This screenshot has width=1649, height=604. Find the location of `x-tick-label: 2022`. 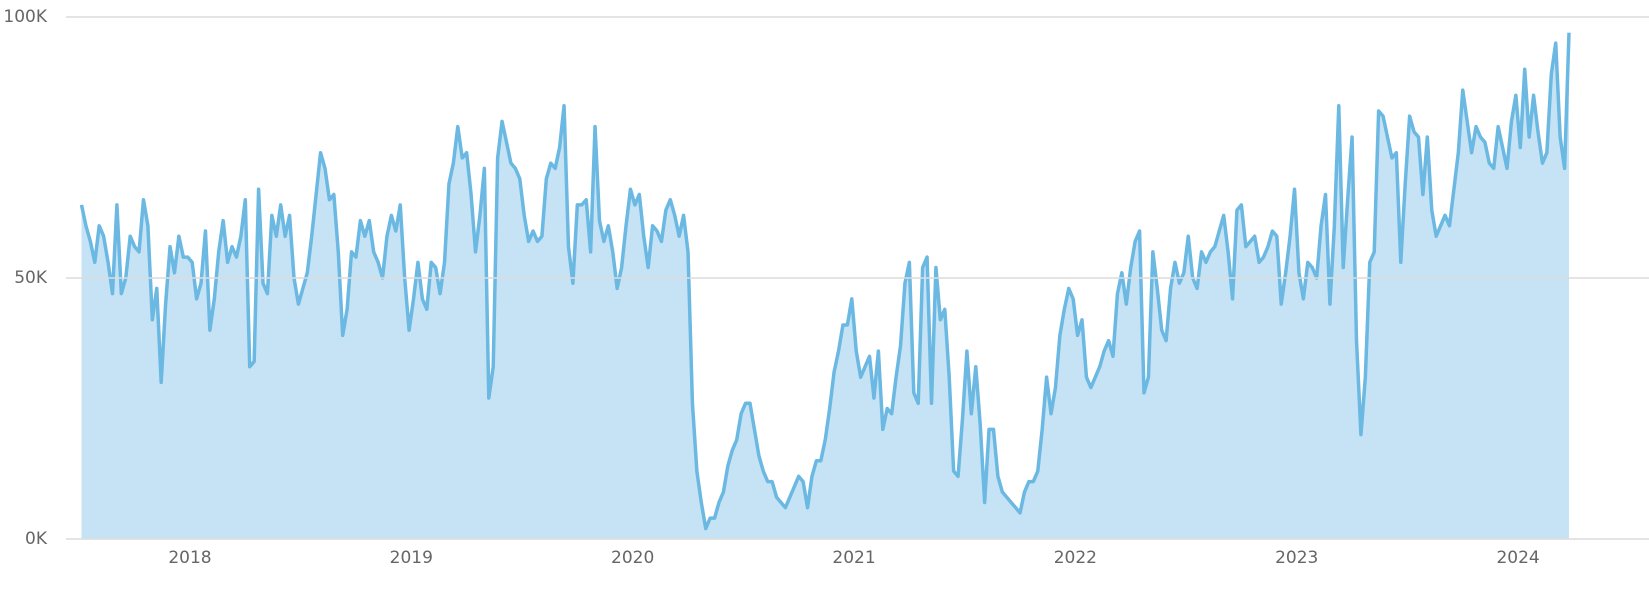

x-tick-label: 2022 is located at coordinates (1075, 558).